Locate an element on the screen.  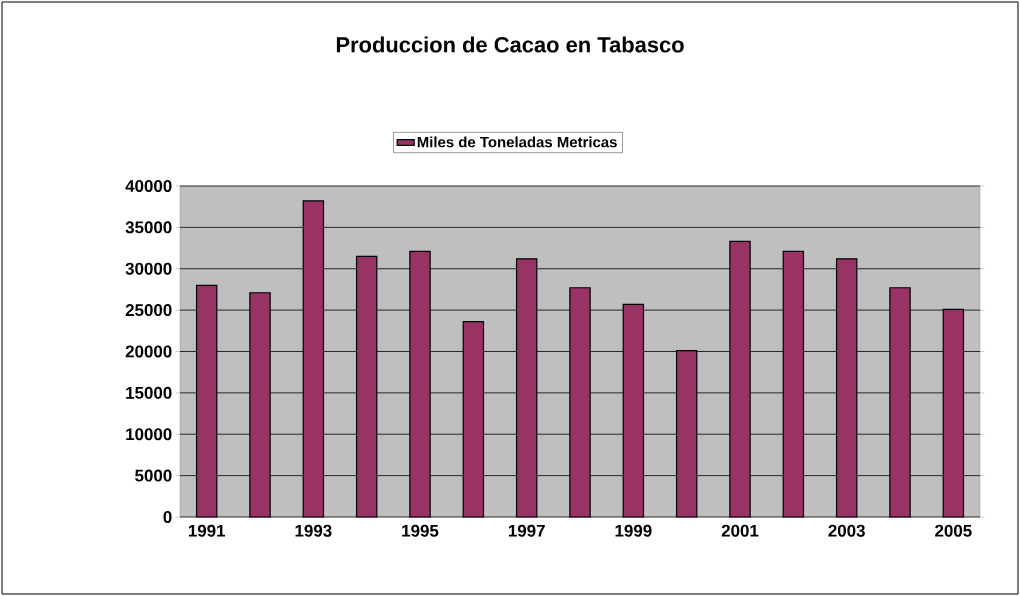
x-tick-label: 1995 is located at coordinates (420, 530).